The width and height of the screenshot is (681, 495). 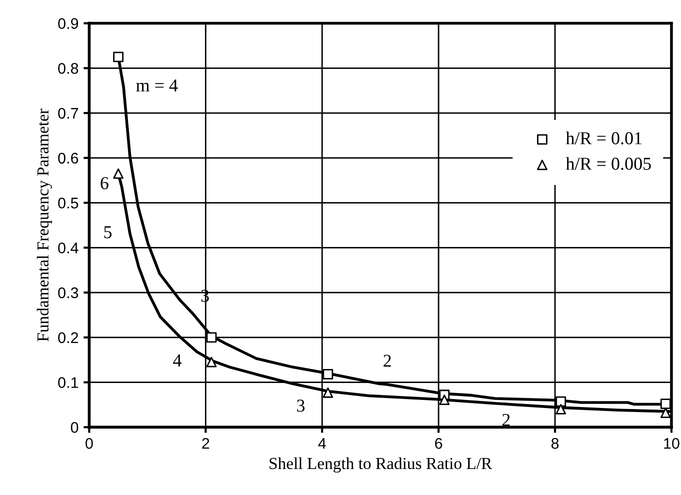 I want to click on y-axis-title: Fundamental Frequency Parameter, so click(x=44, y=225).